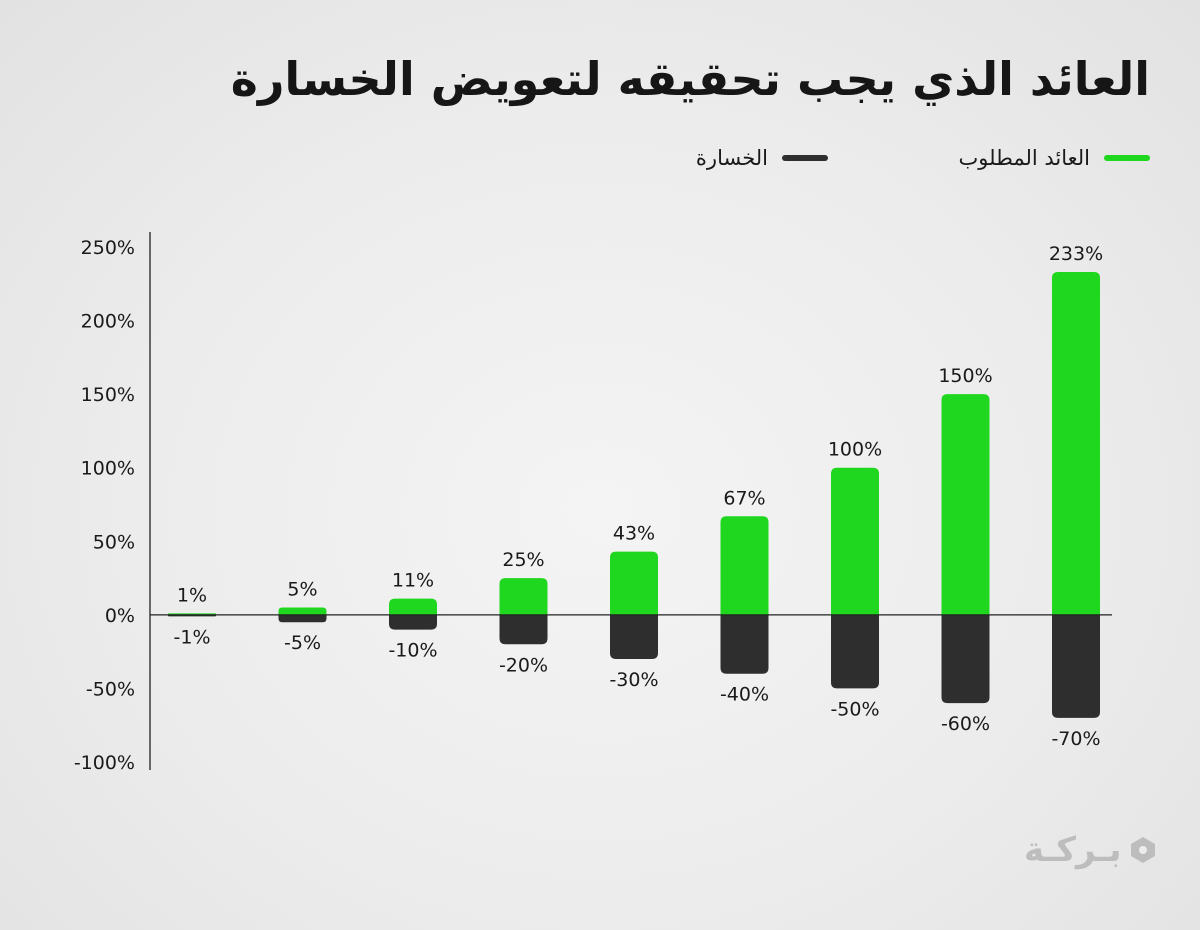 This screenshot has height=930, width=1200. I want to click on y-tick-label: -50%, so click(110, 689).